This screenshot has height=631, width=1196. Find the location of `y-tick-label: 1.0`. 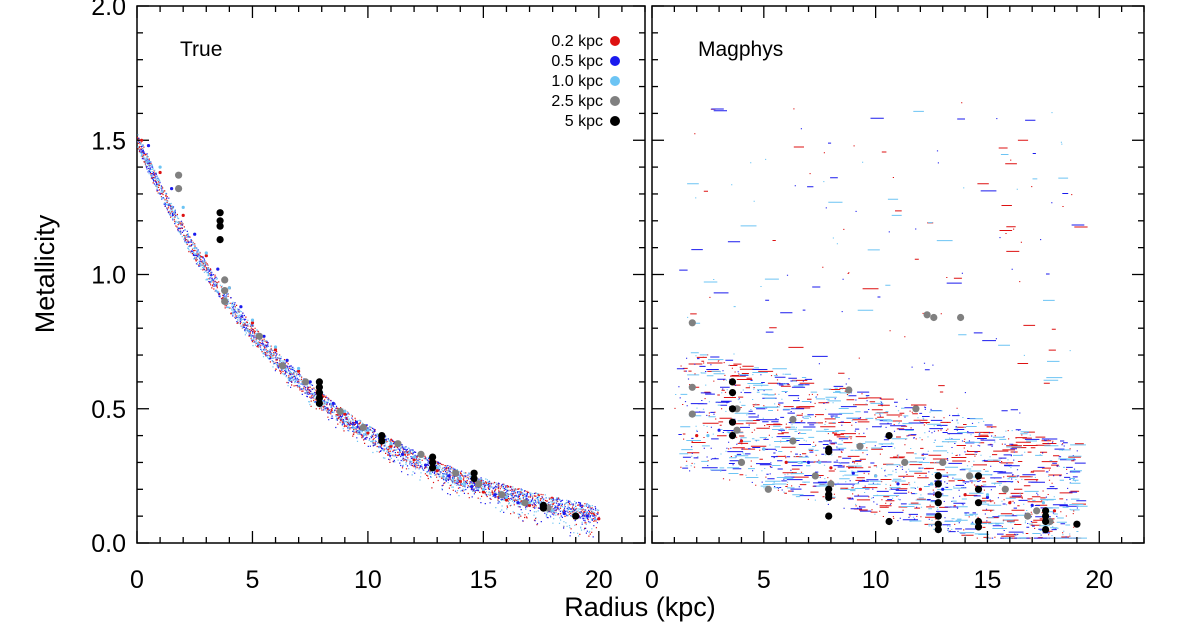

y-tick-label: 1.0 is located at coordinates (108, 276).